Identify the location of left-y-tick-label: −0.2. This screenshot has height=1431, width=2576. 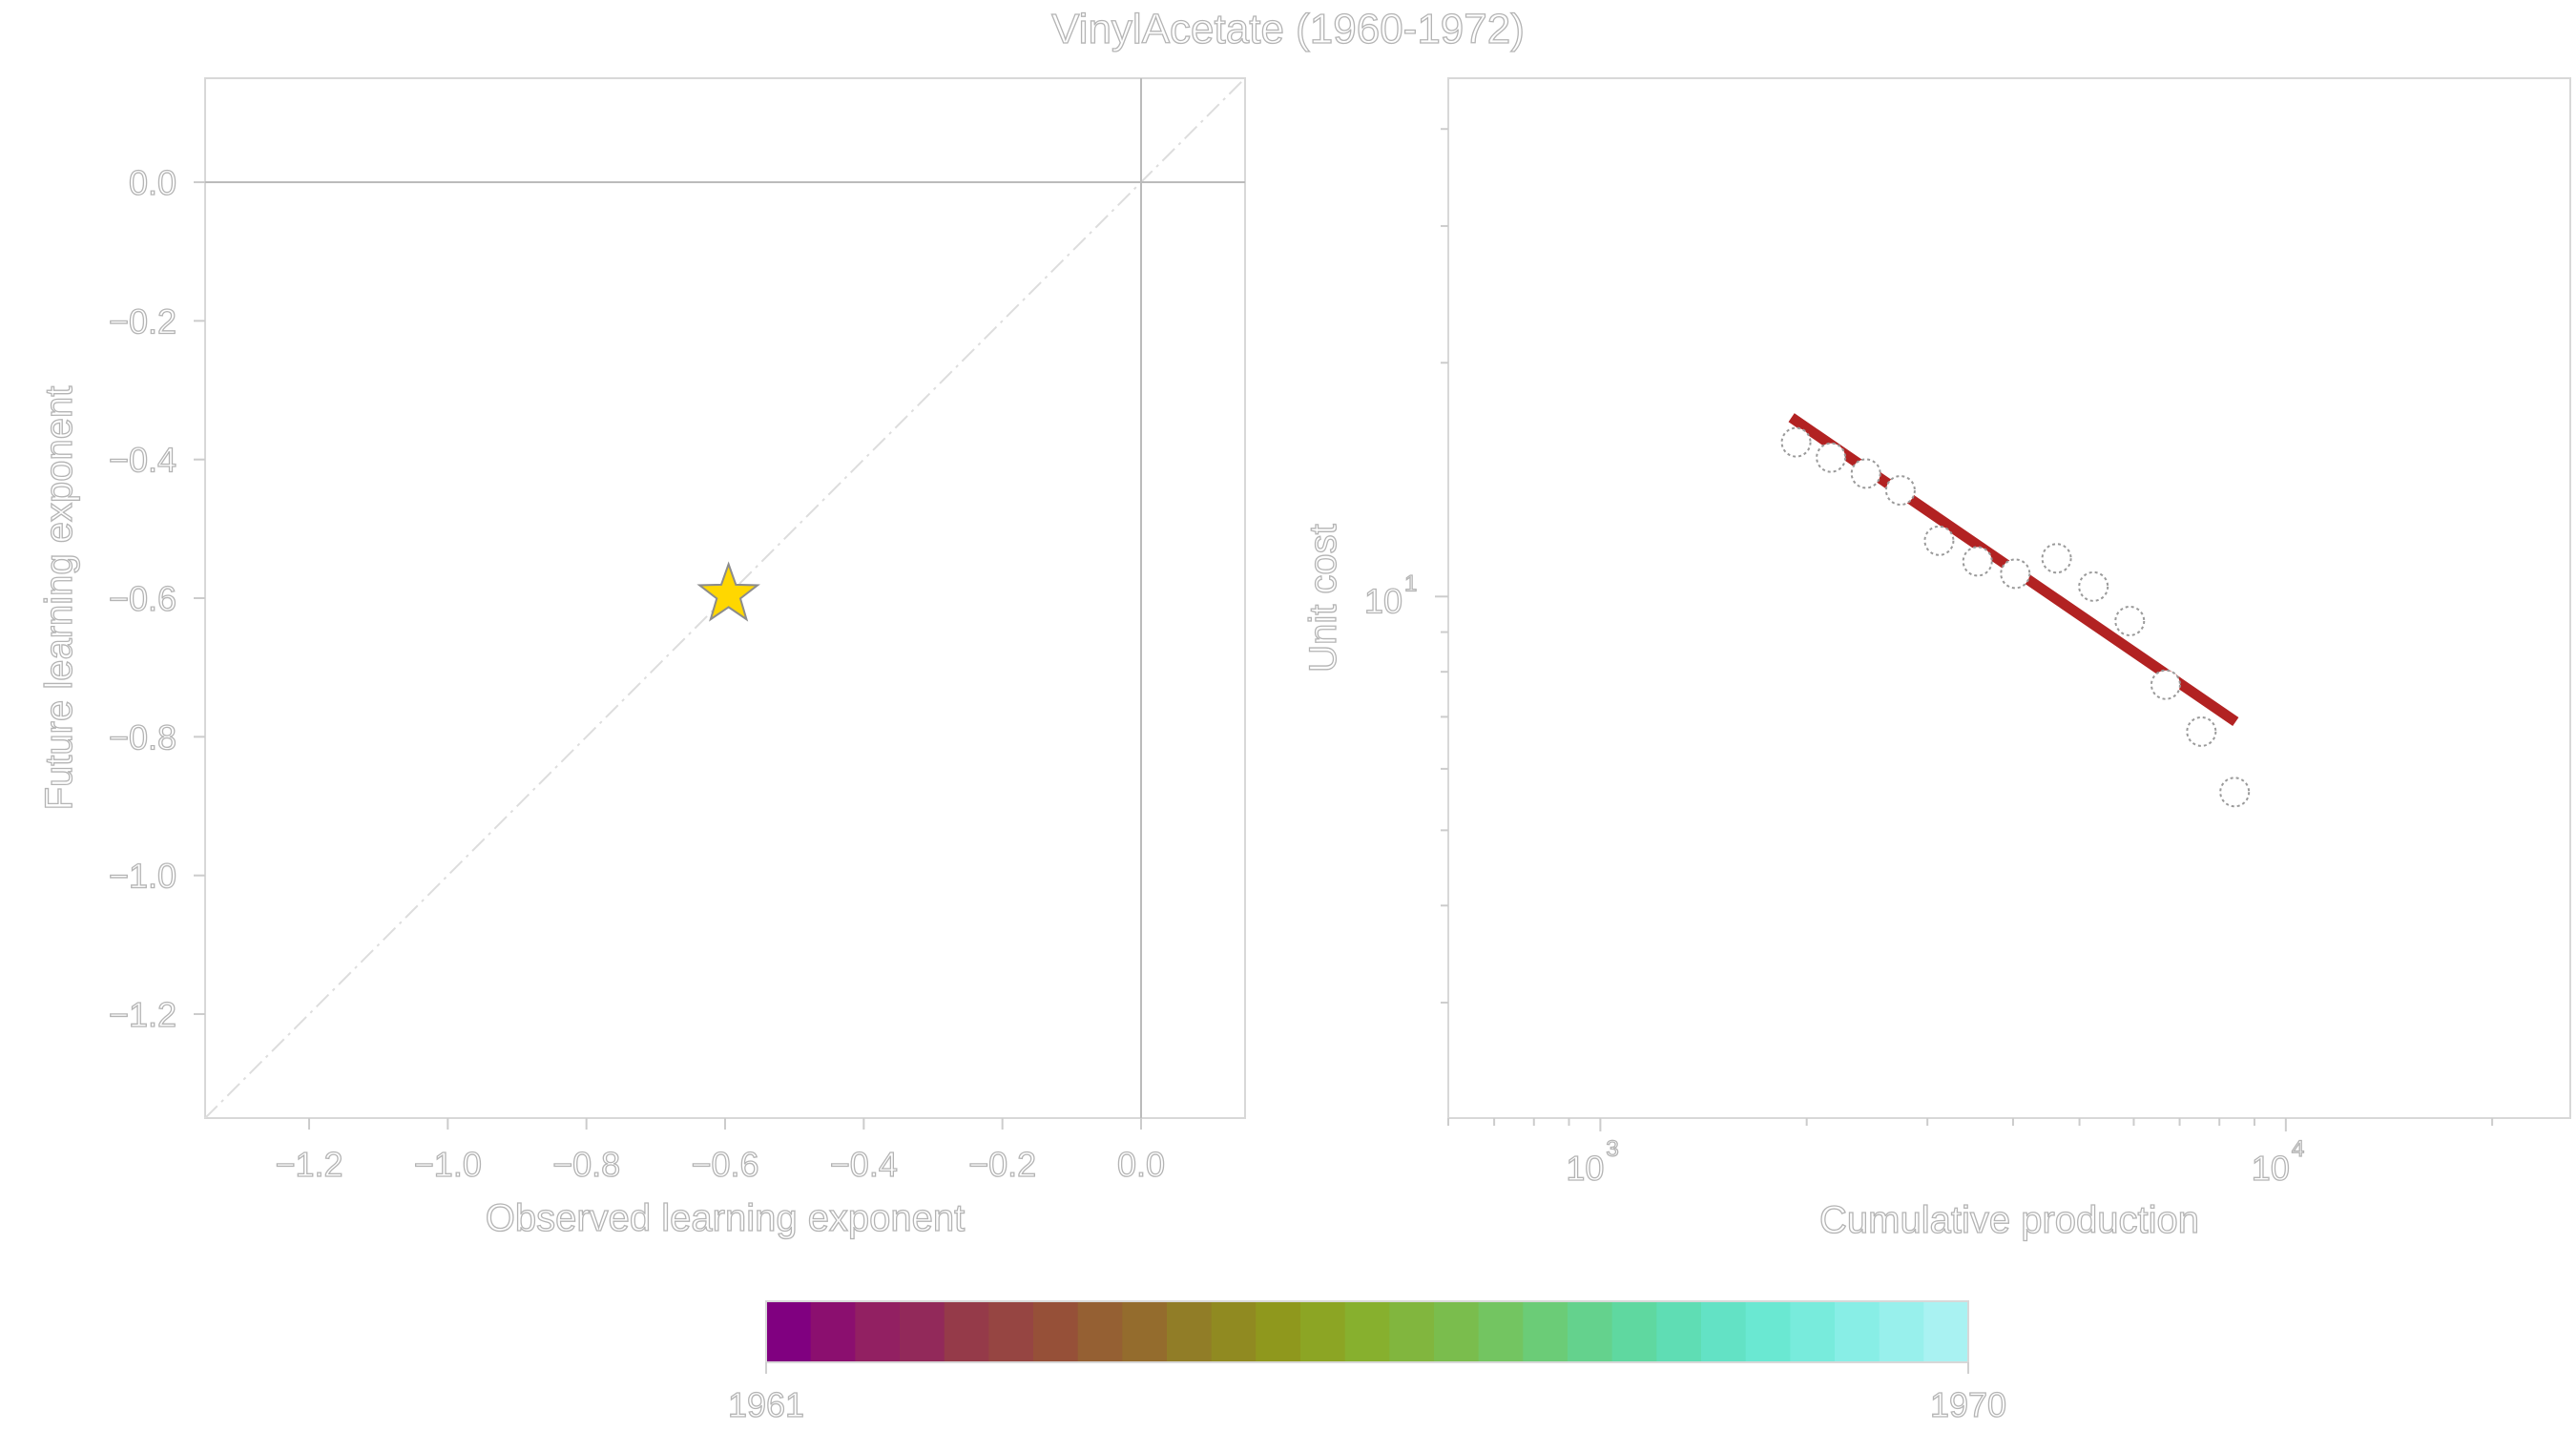
(143, 321).